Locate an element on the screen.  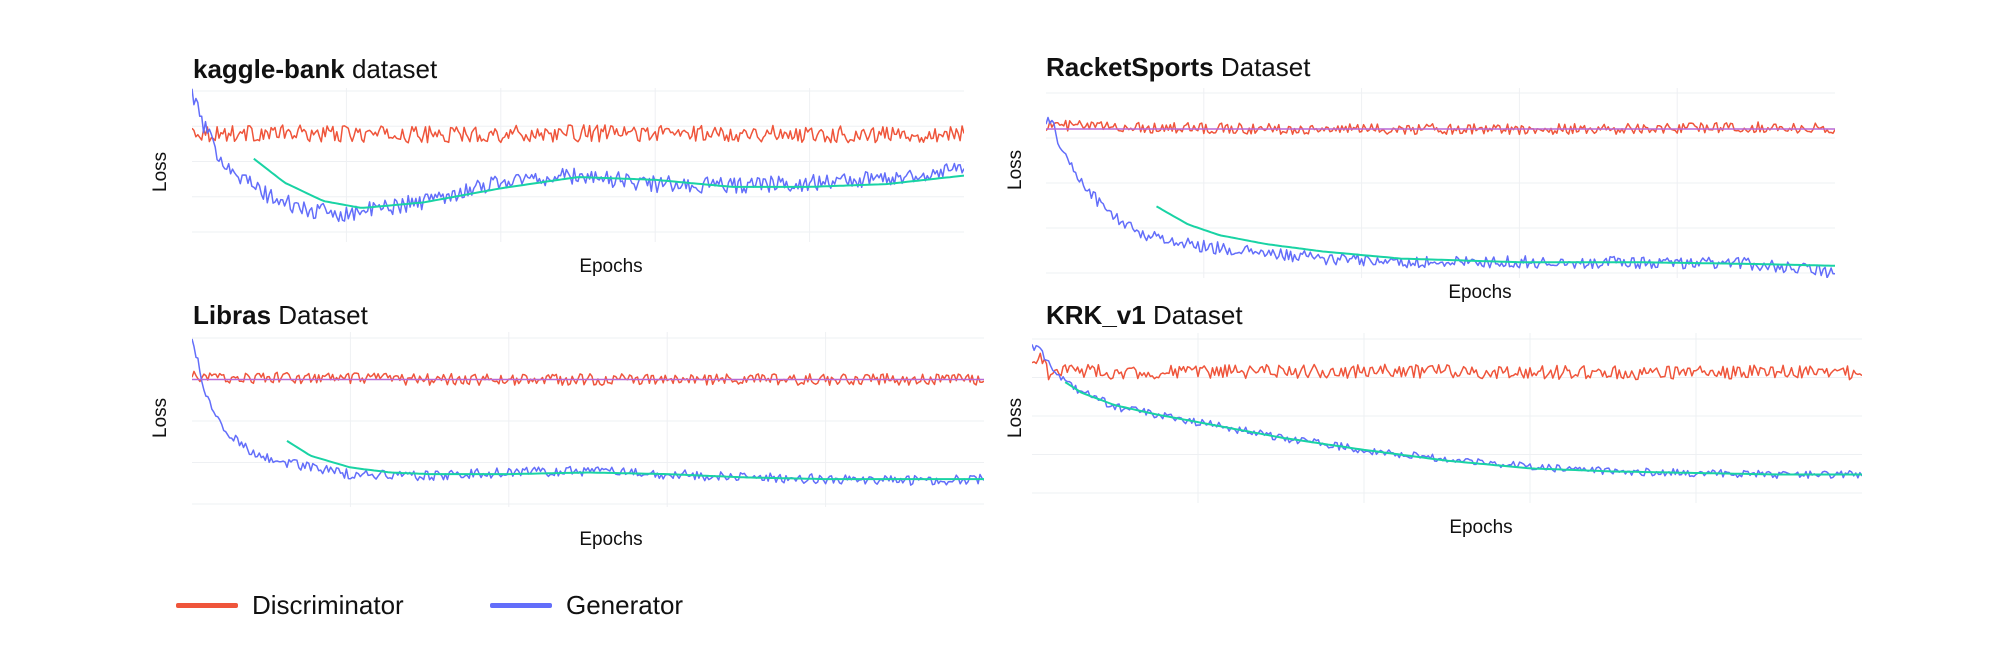
chart-title: kaggle-bank dataset is located at coordinates (315, 69).